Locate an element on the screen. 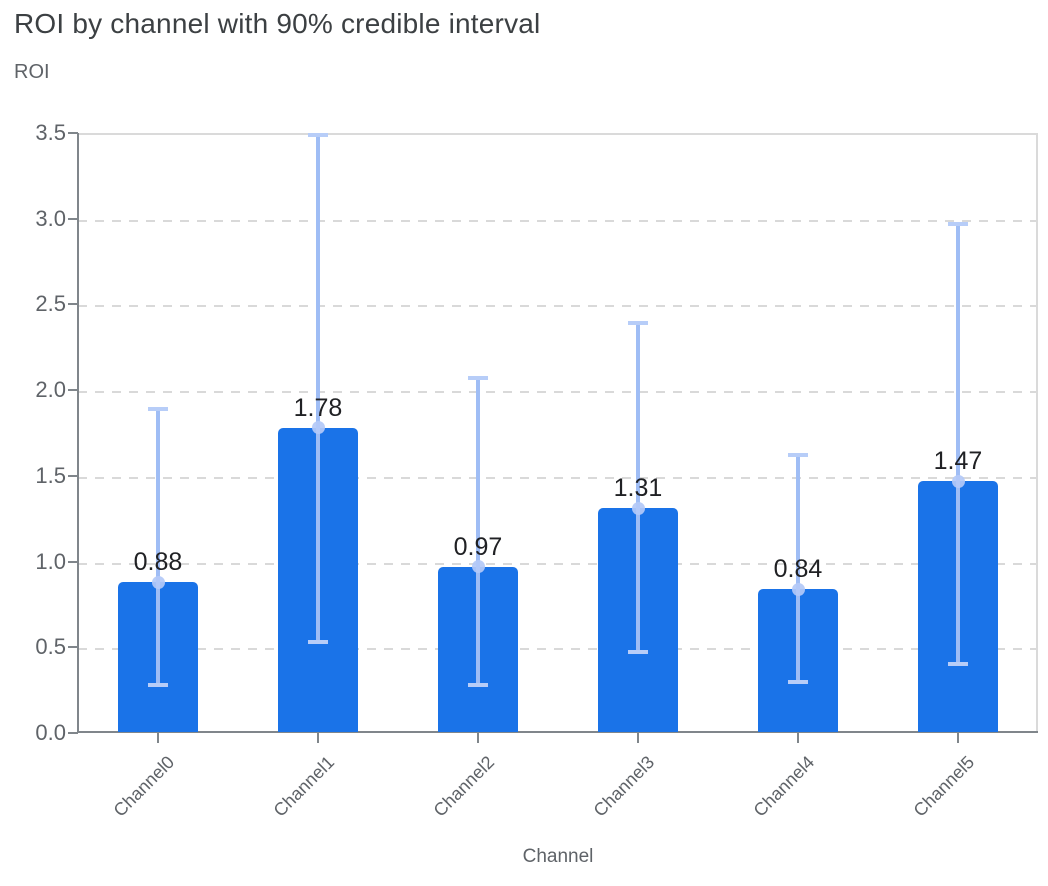 The image size is (1048, 886). y-tick-label: 3.0 is located at coordinates (50, 218).